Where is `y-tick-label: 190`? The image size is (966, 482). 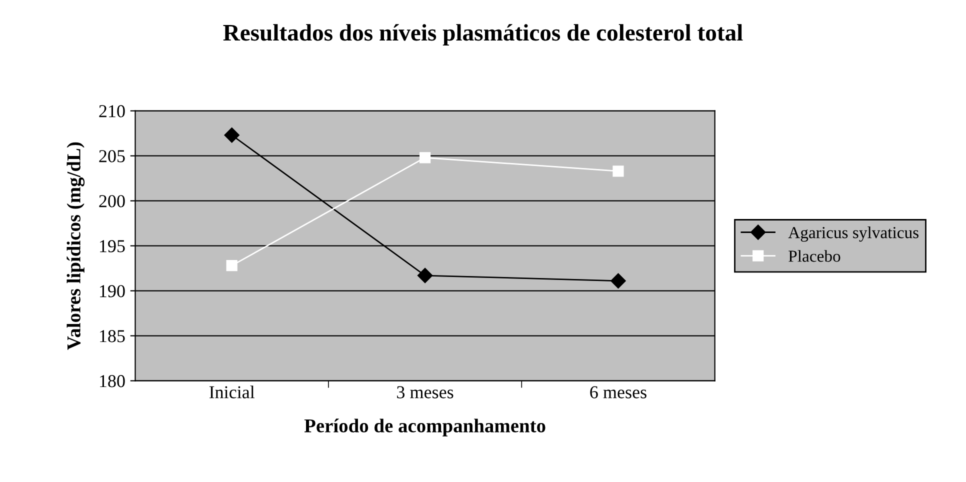
y-tick-label: 190 is located at coordinates (112, 291).